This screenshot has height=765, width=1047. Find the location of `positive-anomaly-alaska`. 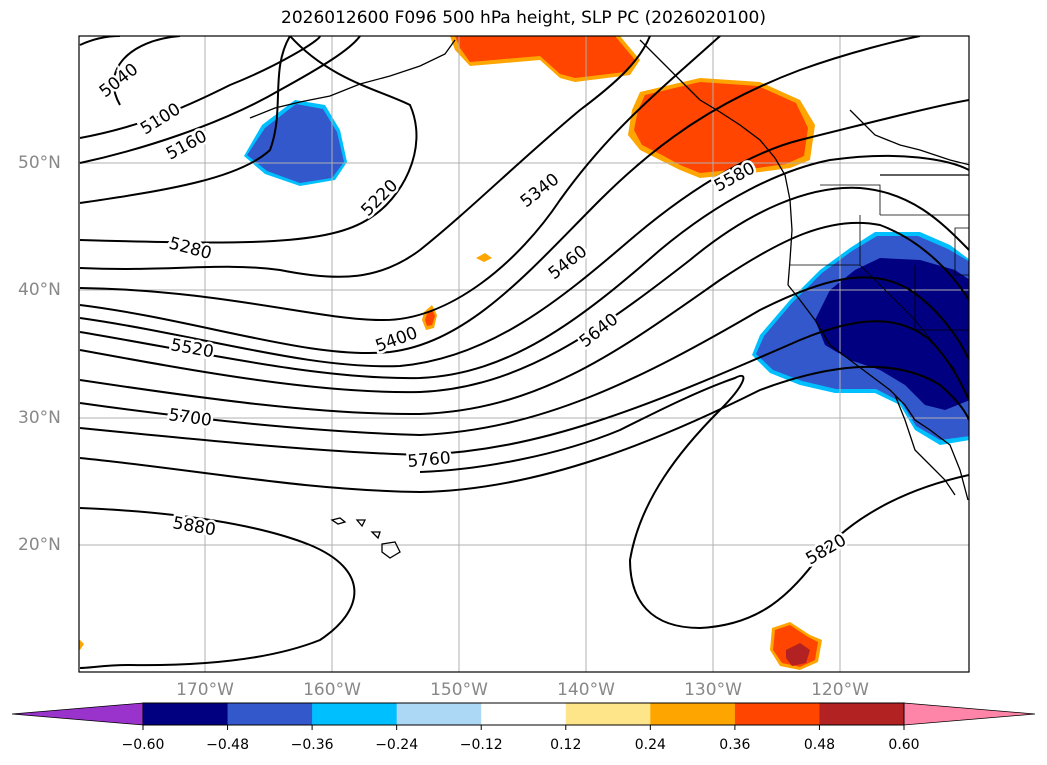

positive-anomaly-alaska is located at coordinates (632, 107).